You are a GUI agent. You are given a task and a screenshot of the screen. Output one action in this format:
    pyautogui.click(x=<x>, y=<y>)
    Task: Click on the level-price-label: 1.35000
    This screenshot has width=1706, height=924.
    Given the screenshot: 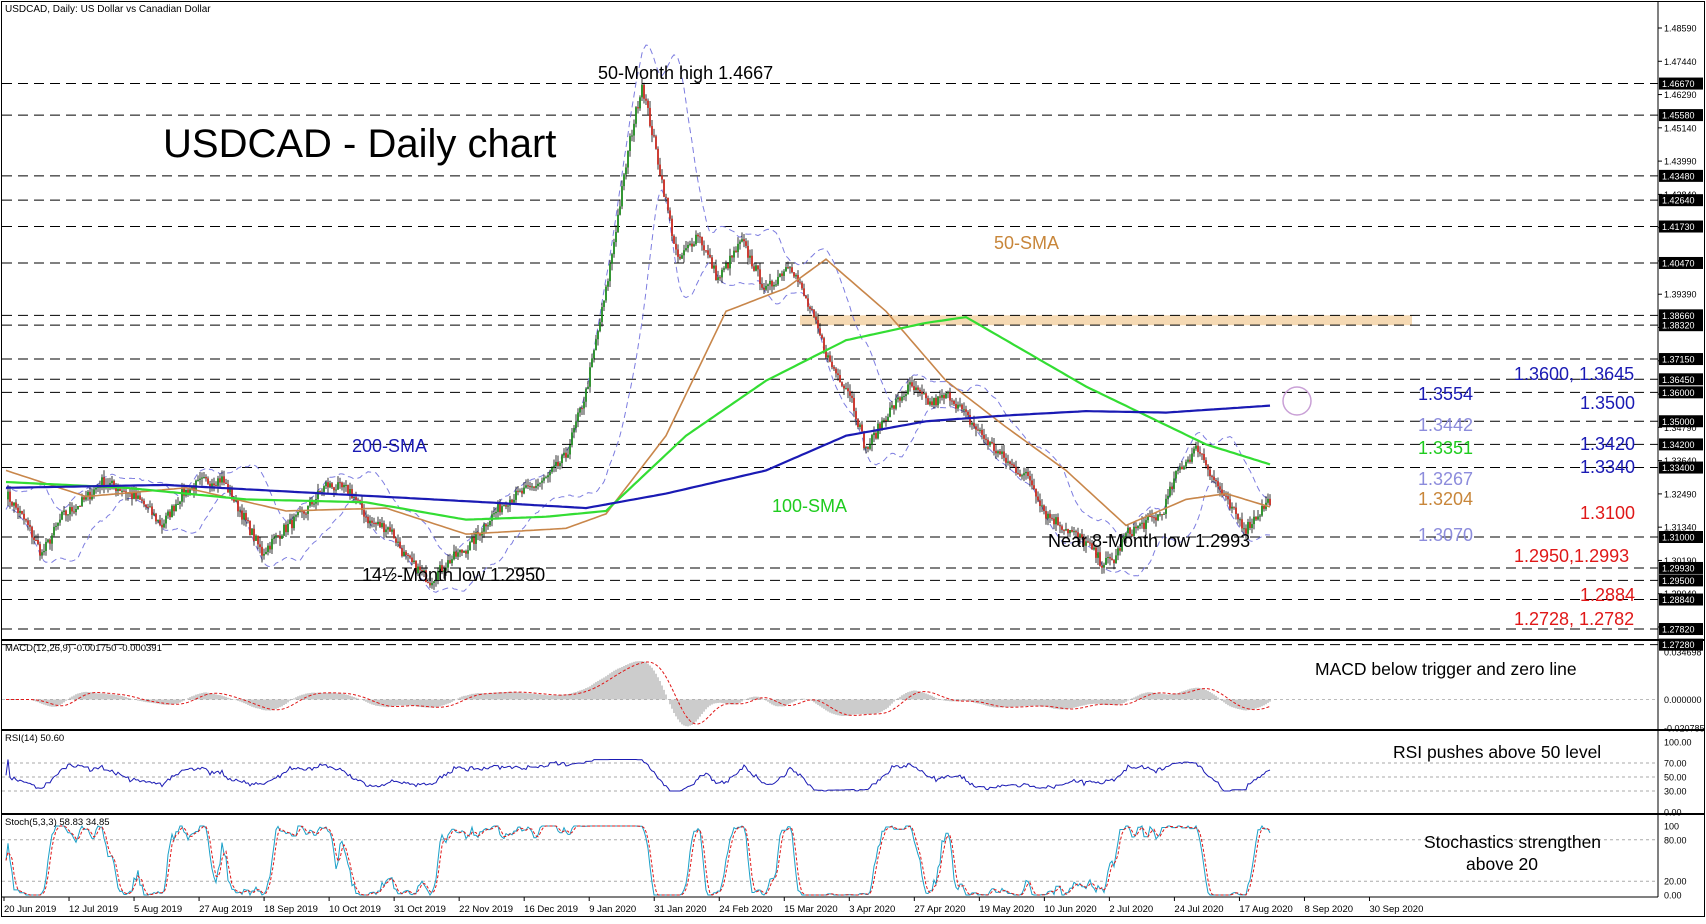 What is the action you would take?
    pyautogui.click(x=1678, y=422)
    